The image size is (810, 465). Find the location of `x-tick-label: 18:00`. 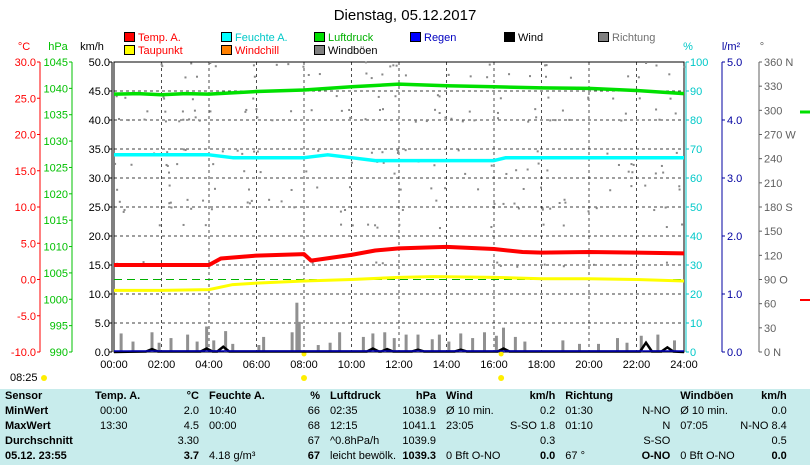

x-tick-label: 18:00 is located at coordinates (542, 365).